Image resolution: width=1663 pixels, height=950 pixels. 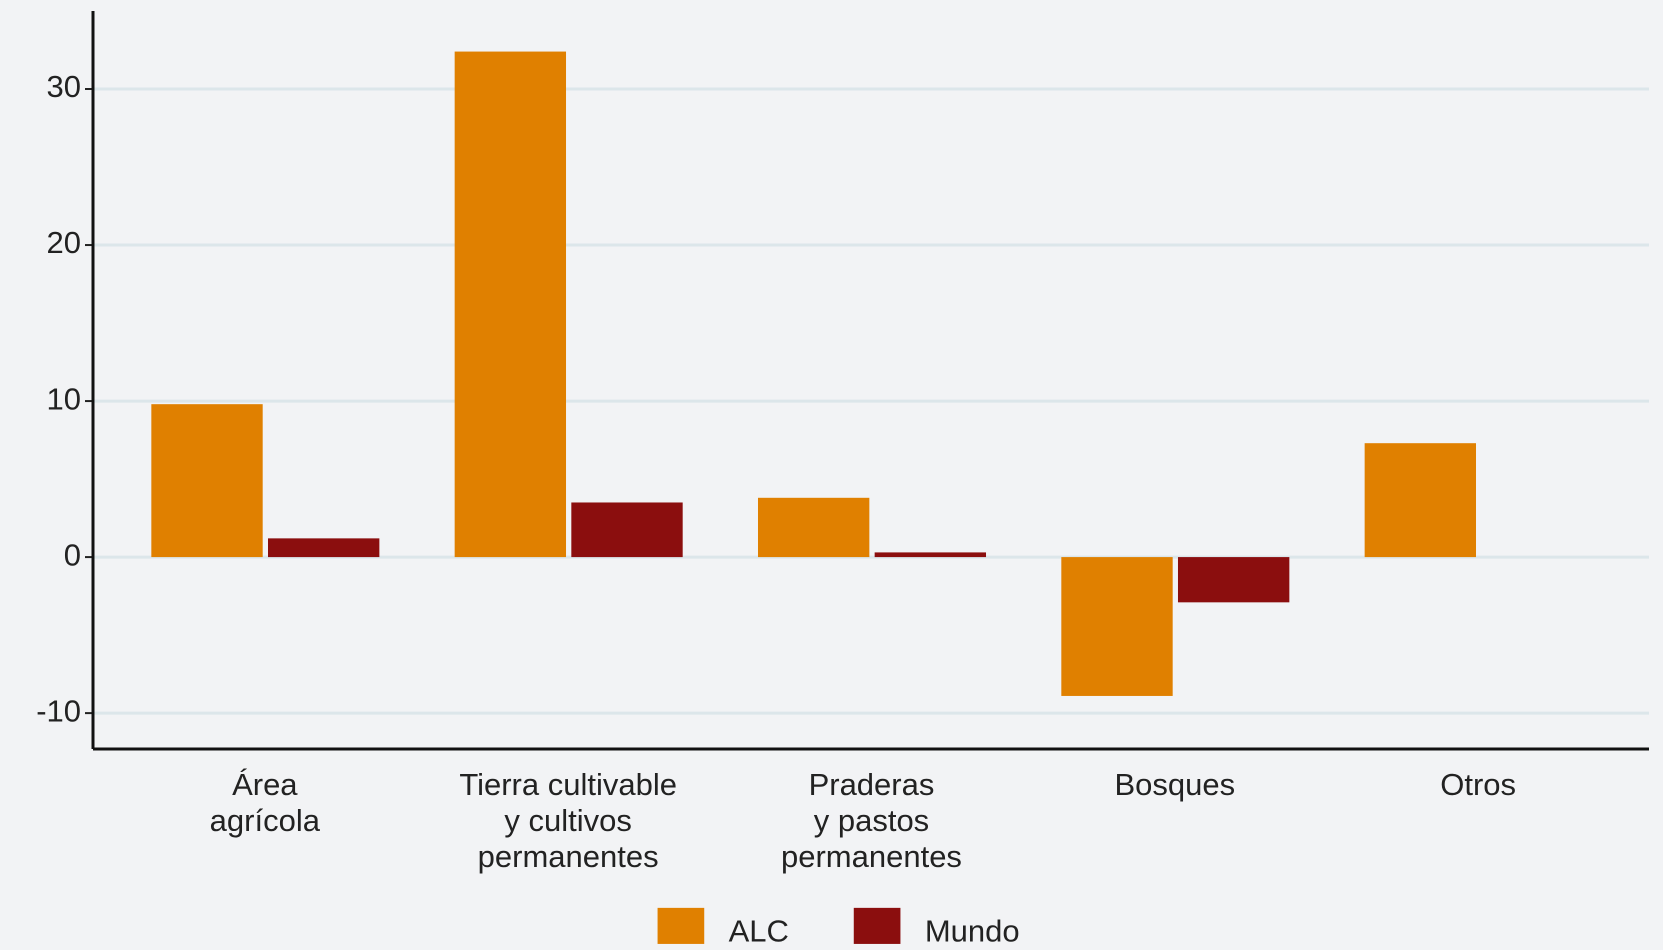 I want to click on x-tick-label: Tierra cultivable, so click(x=568, y=784).